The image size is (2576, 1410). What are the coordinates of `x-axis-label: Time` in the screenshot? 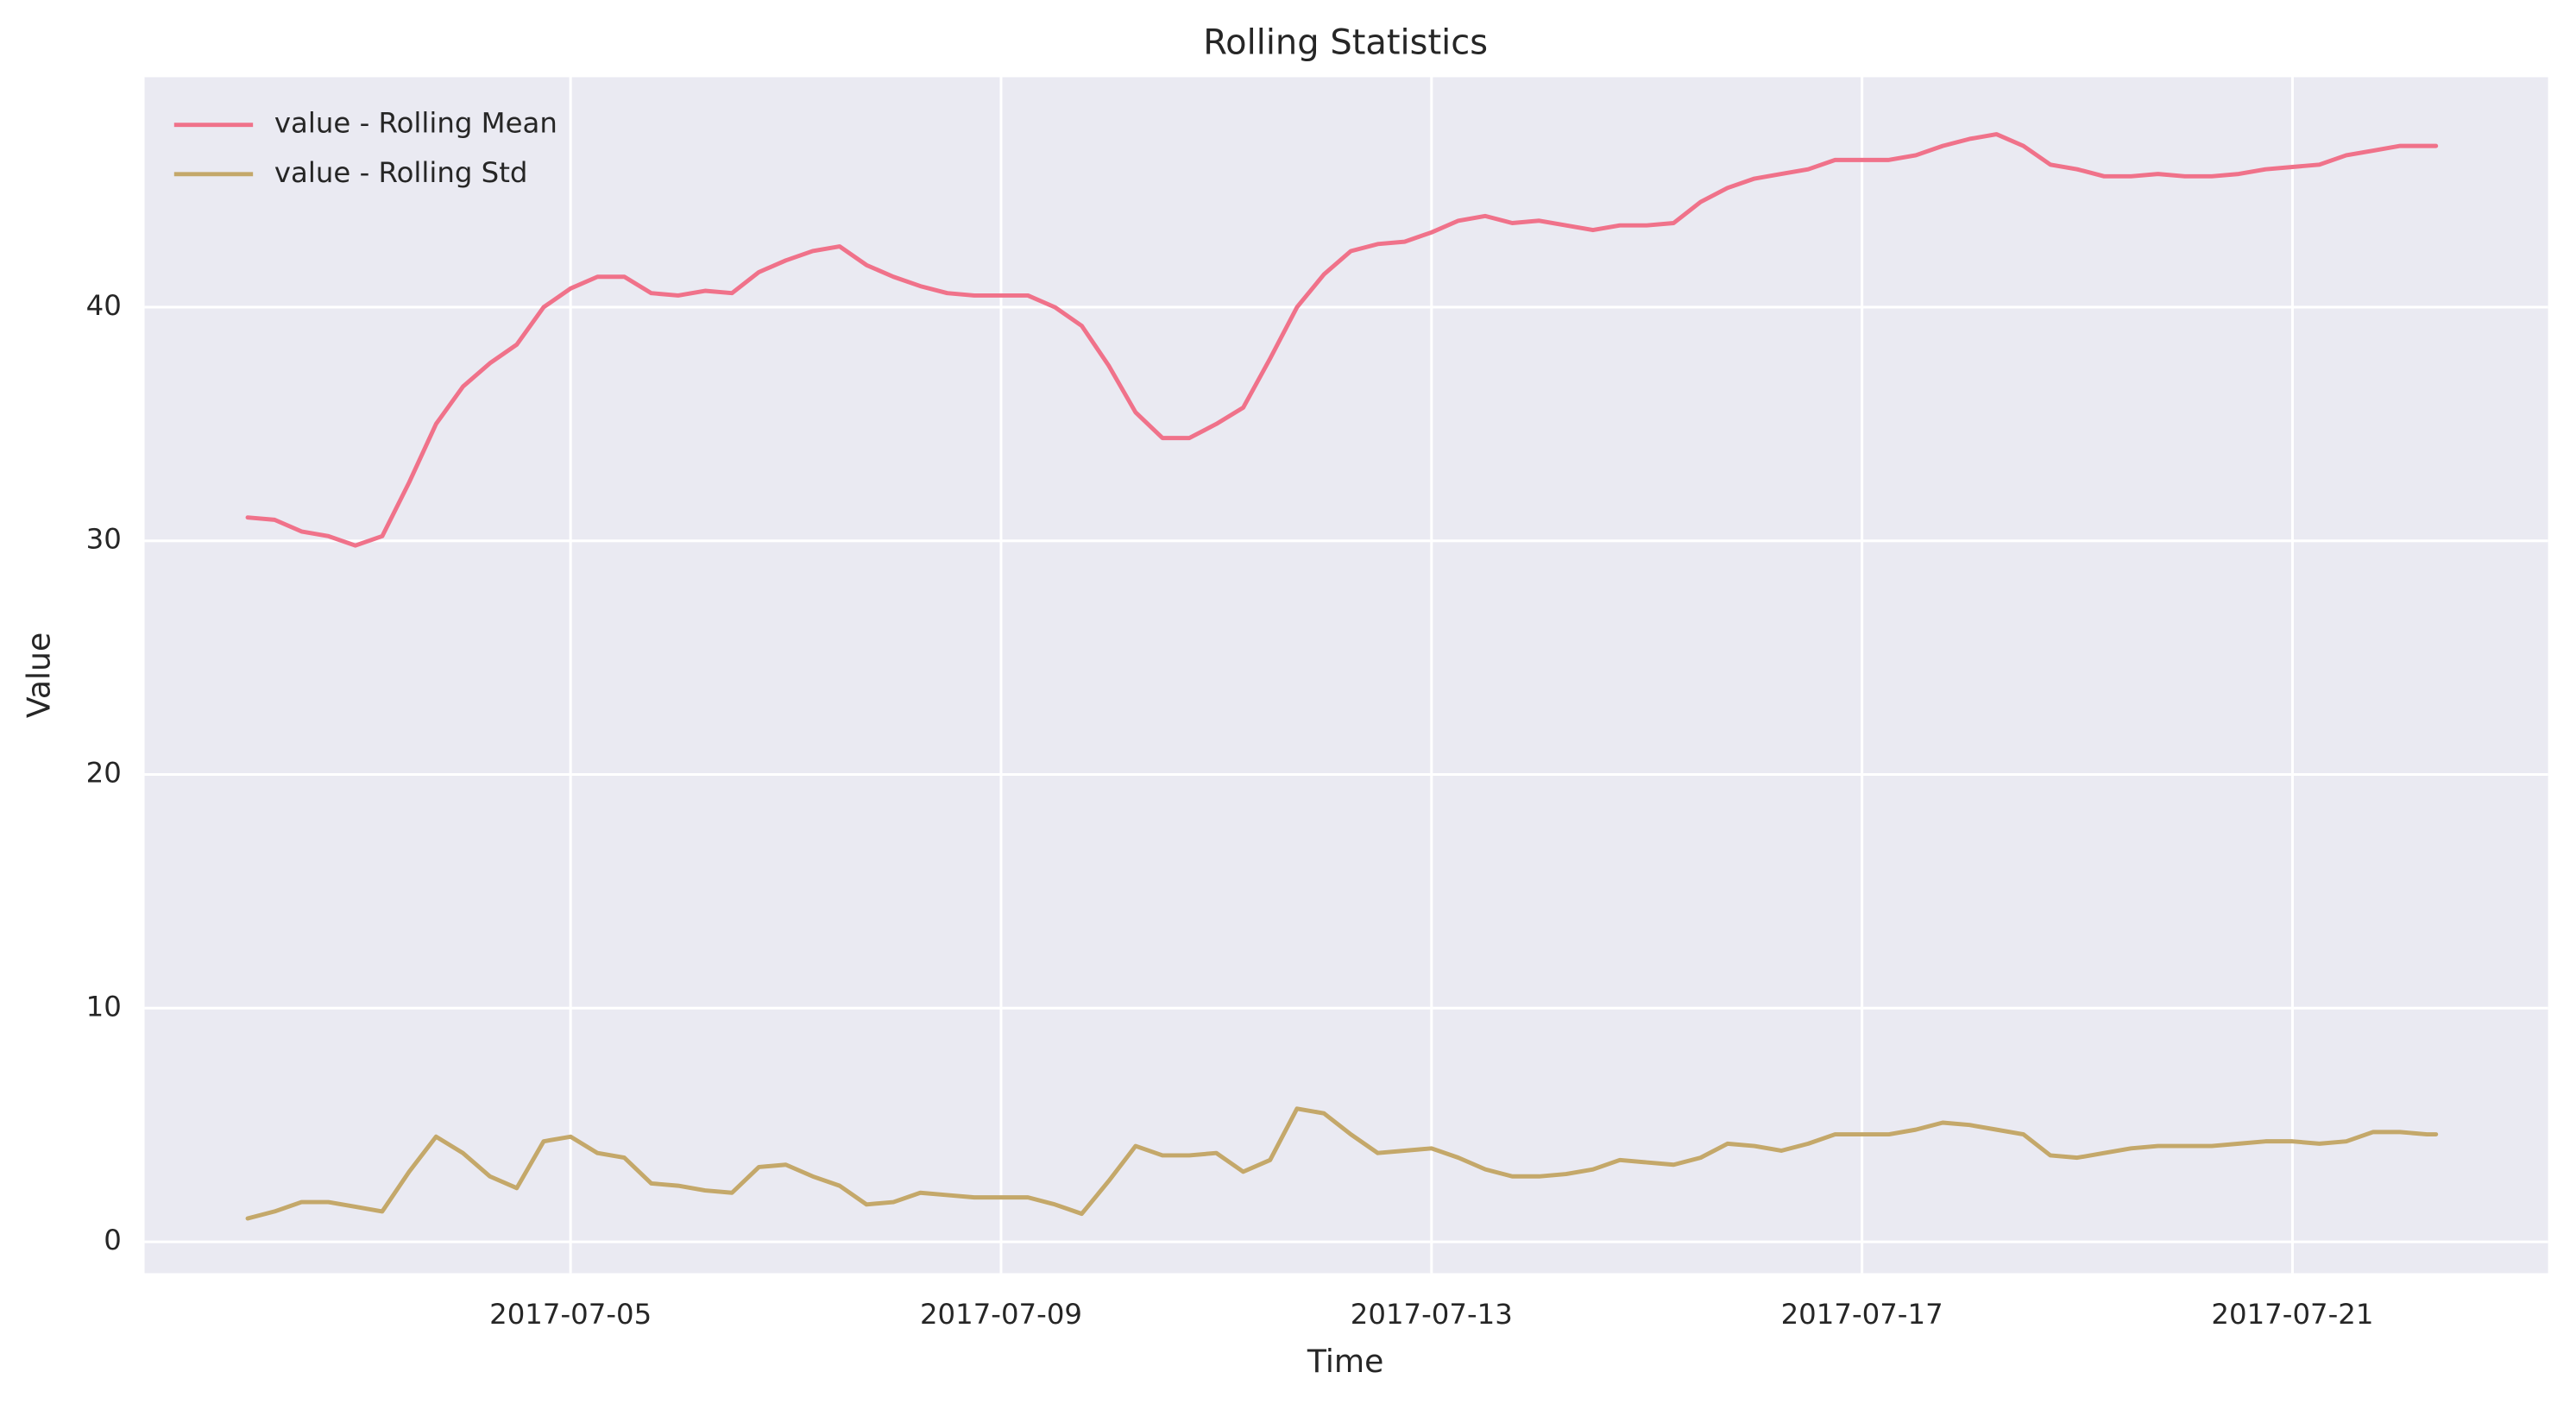 It's located at (1345, 1361).